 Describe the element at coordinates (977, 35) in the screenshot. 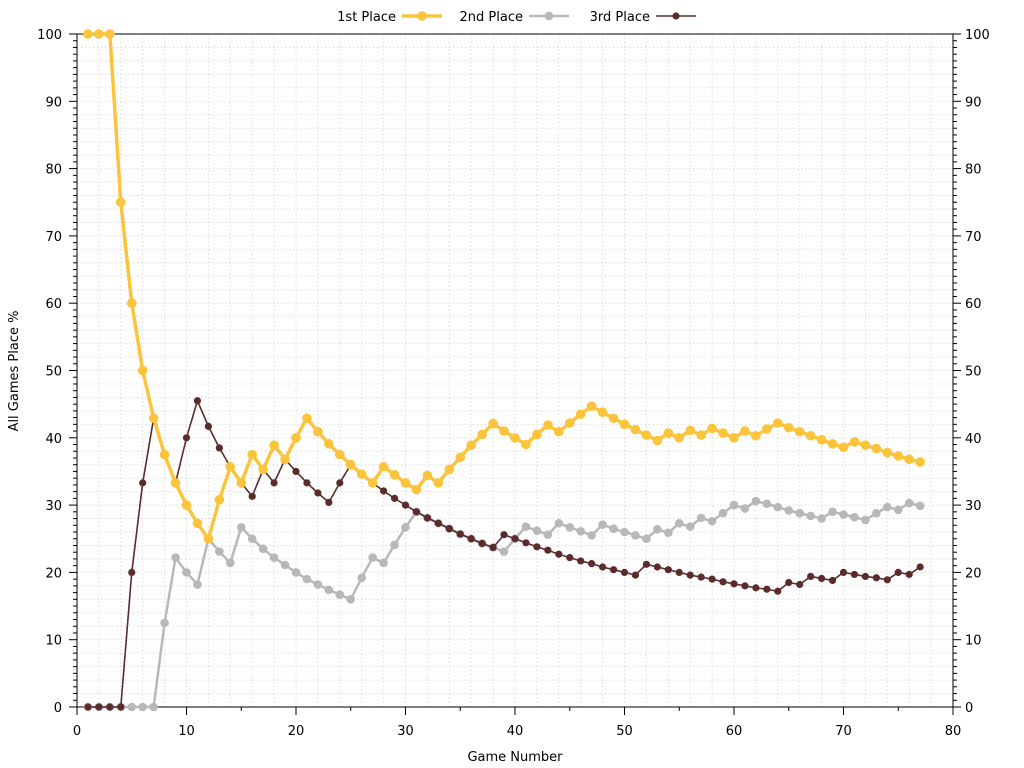

I see `y-tick-label-right: 100` at that location.